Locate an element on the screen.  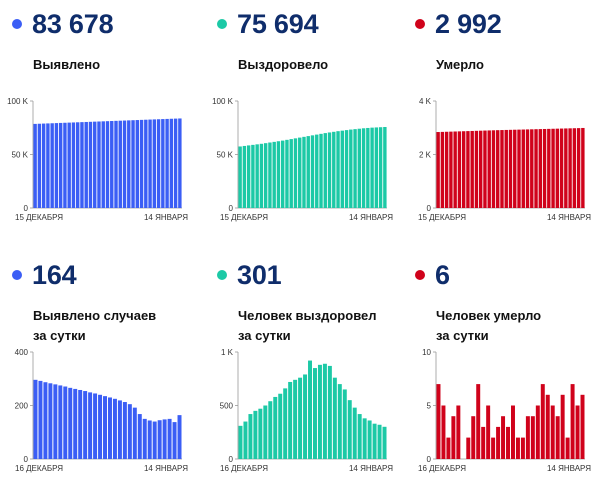
big-number-row: 164 is located at coordinates (44, 275).